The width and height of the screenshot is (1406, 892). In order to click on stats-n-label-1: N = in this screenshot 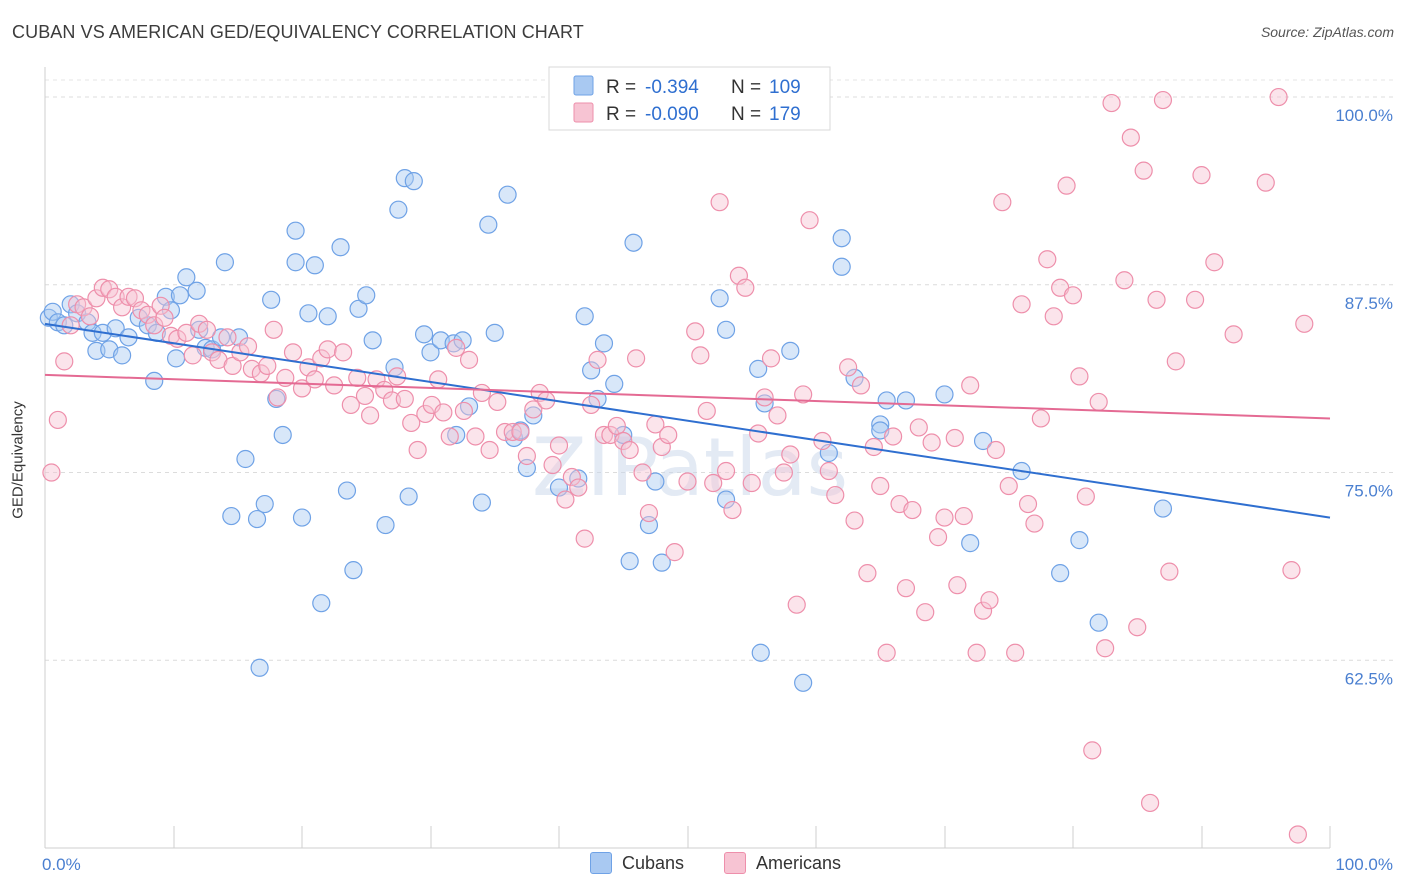, I will do `click(746, 114)`.